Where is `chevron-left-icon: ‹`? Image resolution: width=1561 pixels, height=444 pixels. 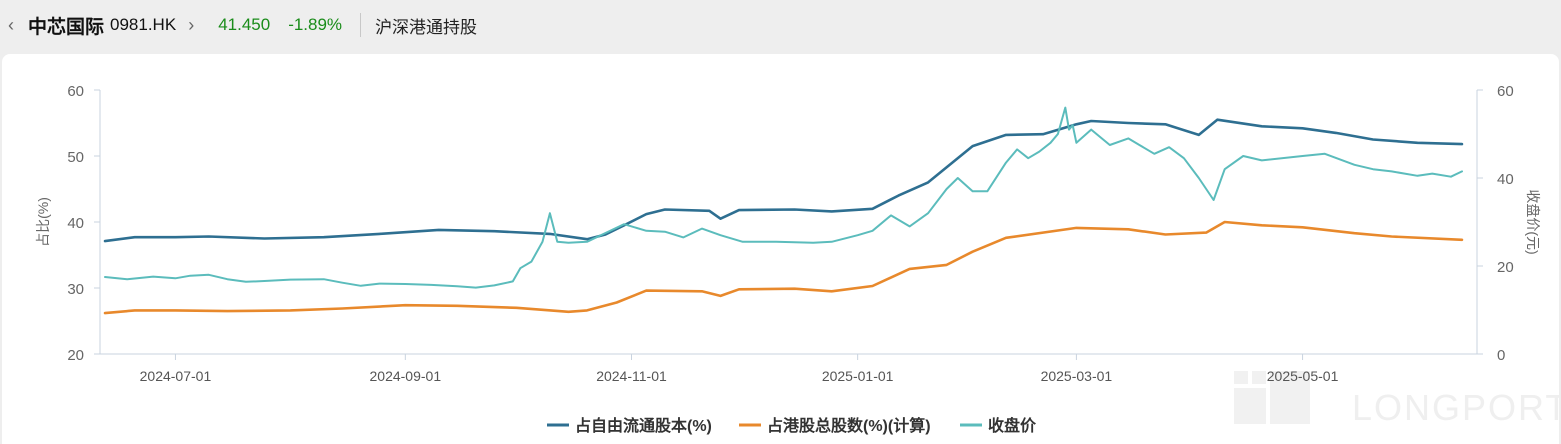 chevron-left-icon: ‹ is located at coordinates (11, 24).